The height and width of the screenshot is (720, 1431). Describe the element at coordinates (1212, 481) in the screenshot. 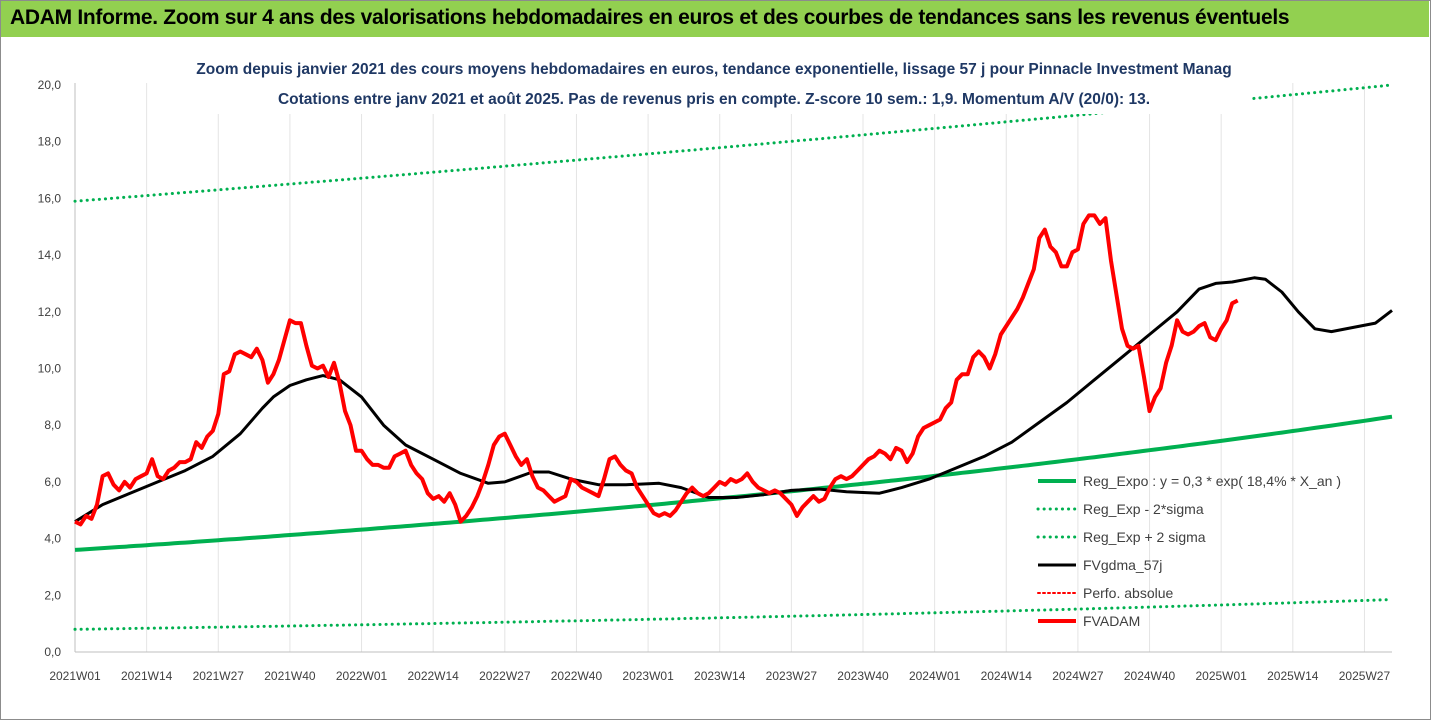

I see `legend-label-trend: Reg_Expo : y = 0,3 * exp( 18,4% * X_an )` at that location.